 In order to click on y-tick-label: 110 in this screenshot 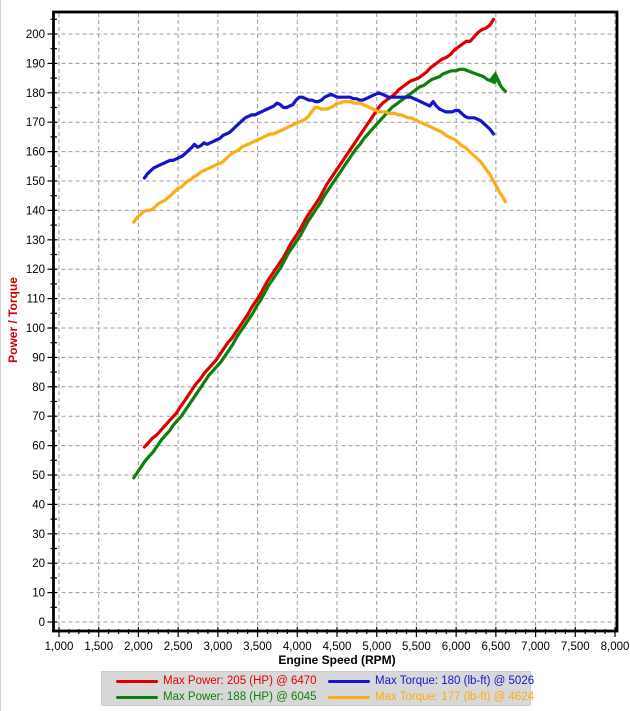, I will do `click(36, 300)`.